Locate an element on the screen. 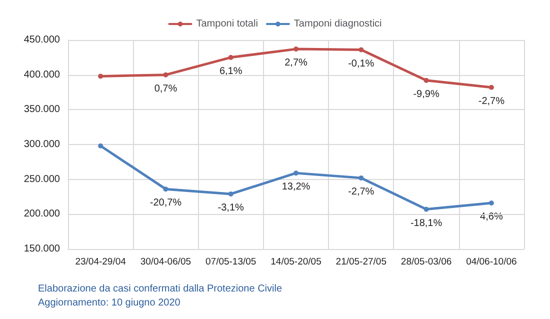 This screenshot has height=319, width=550. y-tick-label: 400.000 is located at coordinates (42, 74).